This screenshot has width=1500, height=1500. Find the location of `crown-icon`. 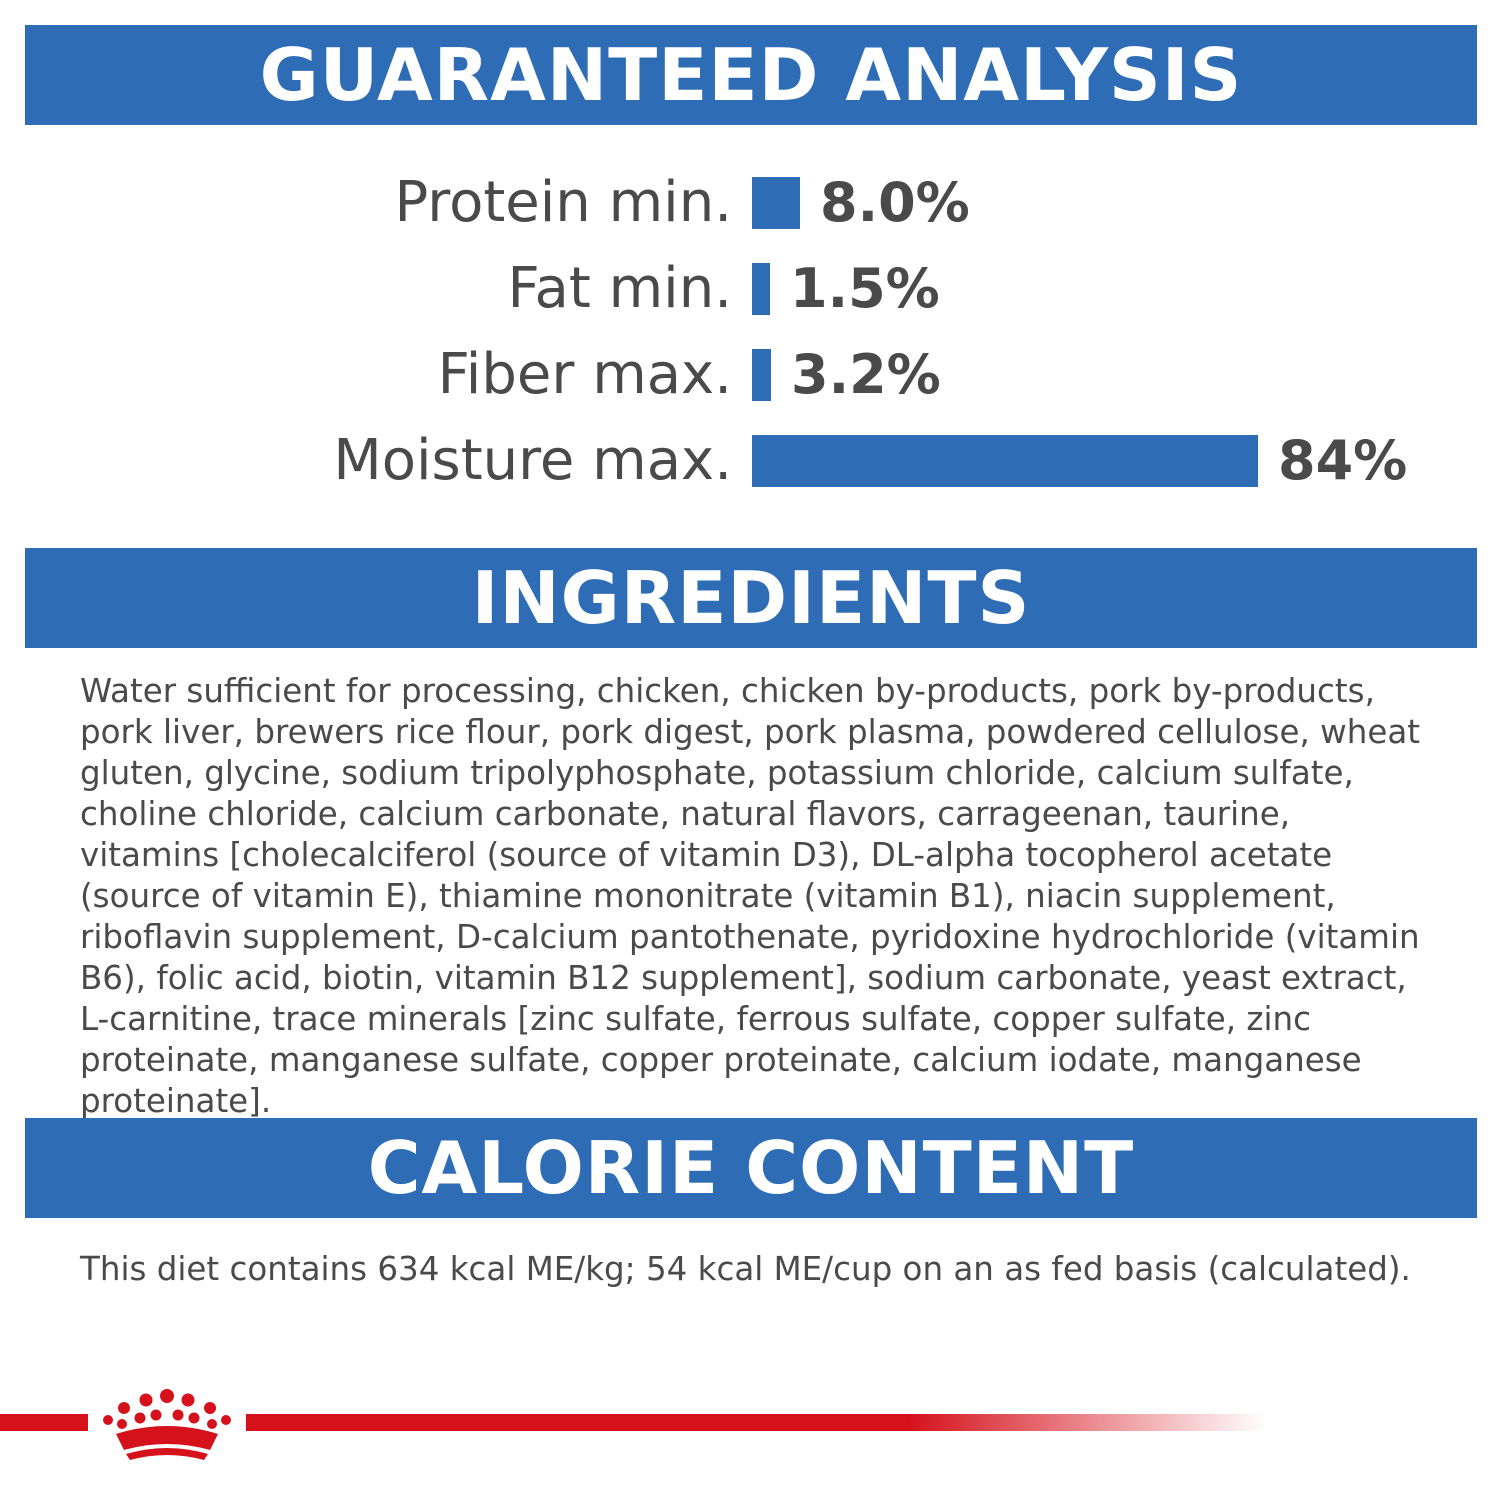

crown-icon is located at coordinates (167, 1424).